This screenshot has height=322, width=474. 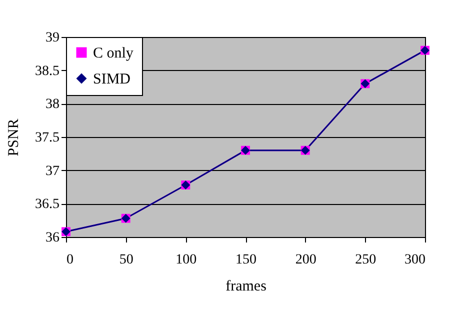 I want to click on y-tick-label: 38, so click(x=53, y=104).